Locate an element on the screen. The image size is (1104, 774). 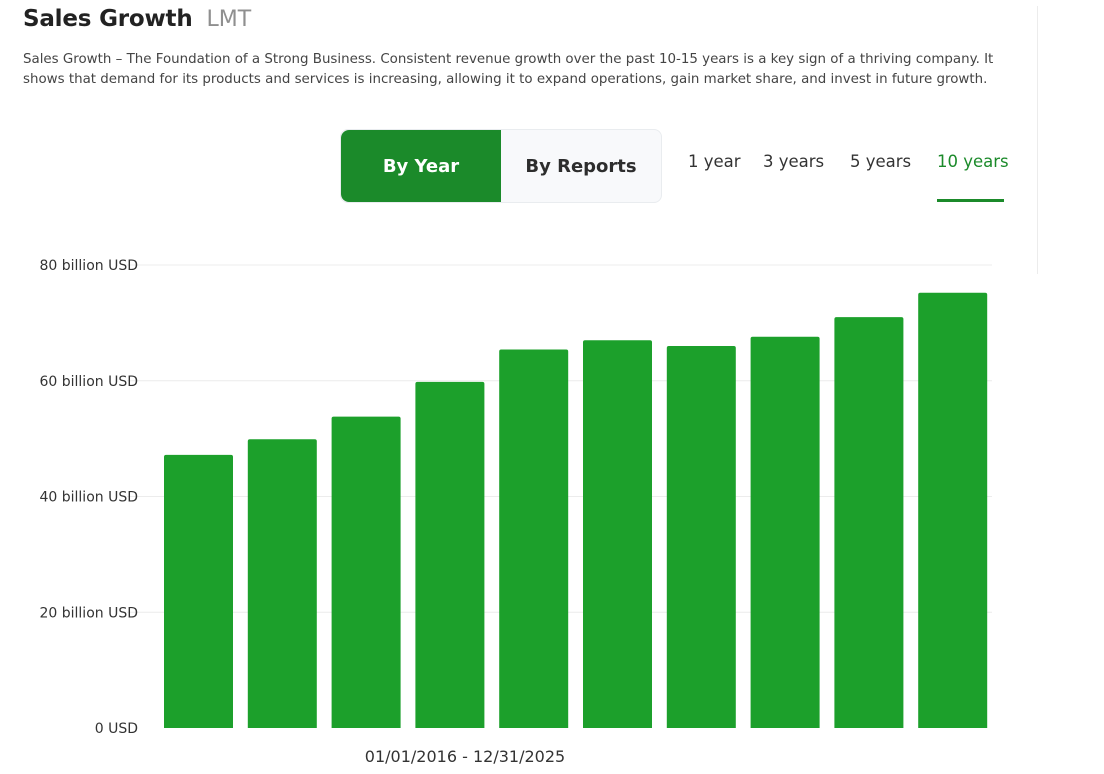
bar-2019 is located at coordinates (450, 554).